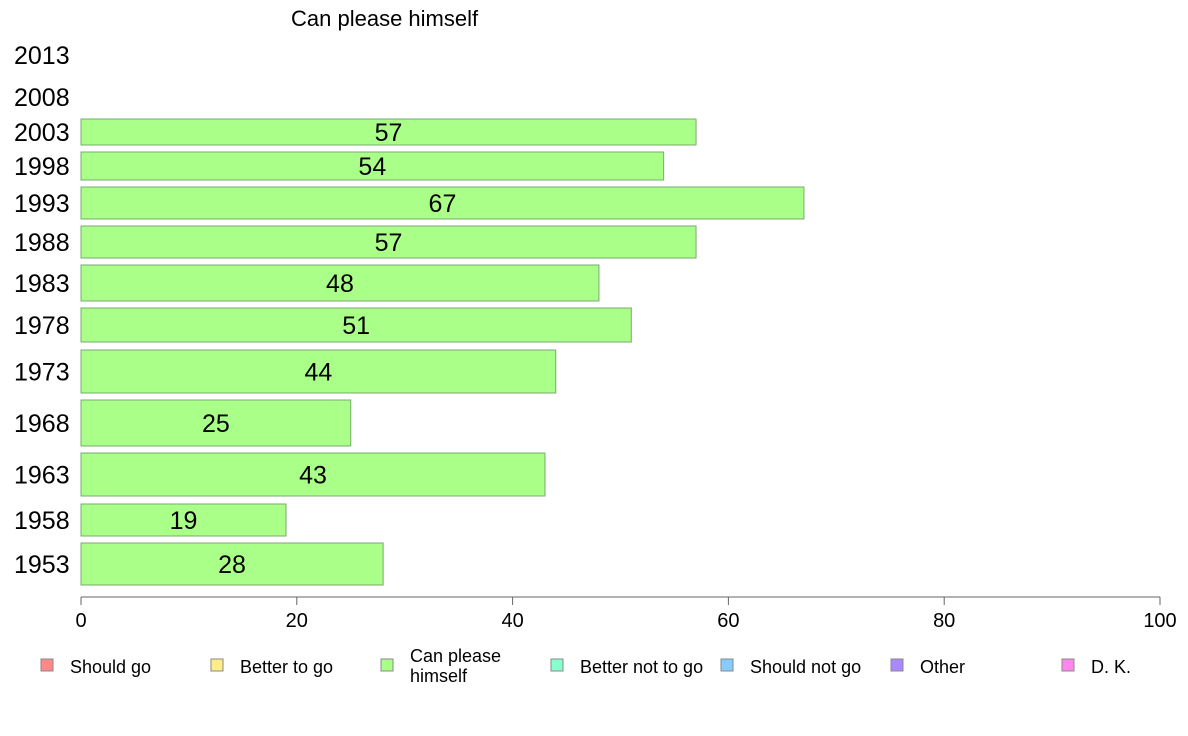 The image size is (1188, 736). Describe the element at coordinates (944, 621) in the screenshot. I see `x-tick-label: 80` at that location.